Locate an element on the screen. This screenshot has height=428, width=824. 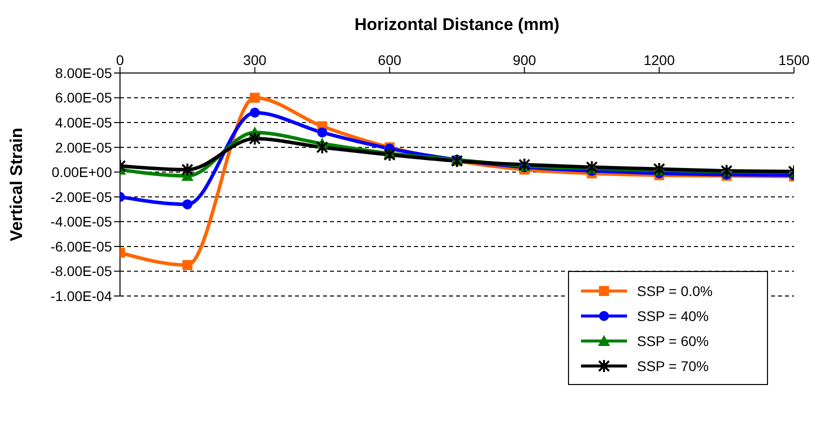
legend-label: SSP = 60% is located at coordinates (673, 340).